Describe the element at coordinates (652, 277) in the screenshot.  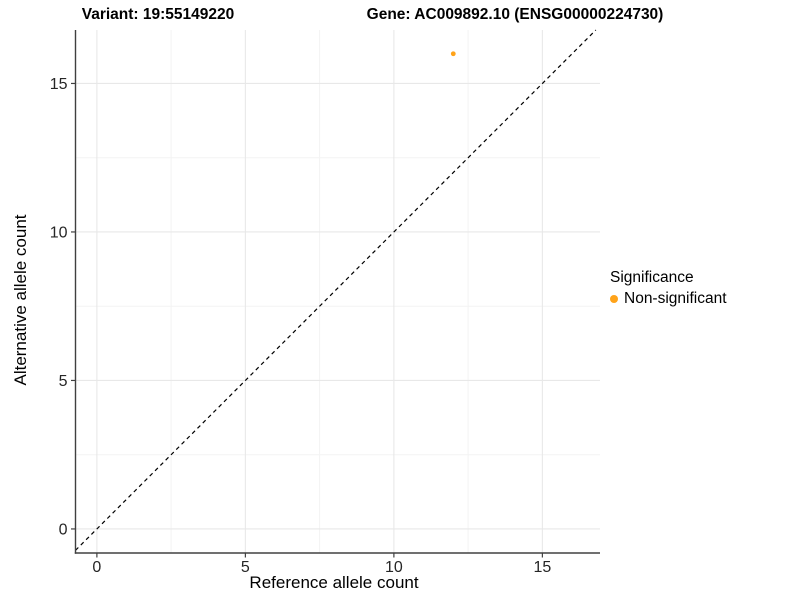
I see `legend-title: Significance` at that location.